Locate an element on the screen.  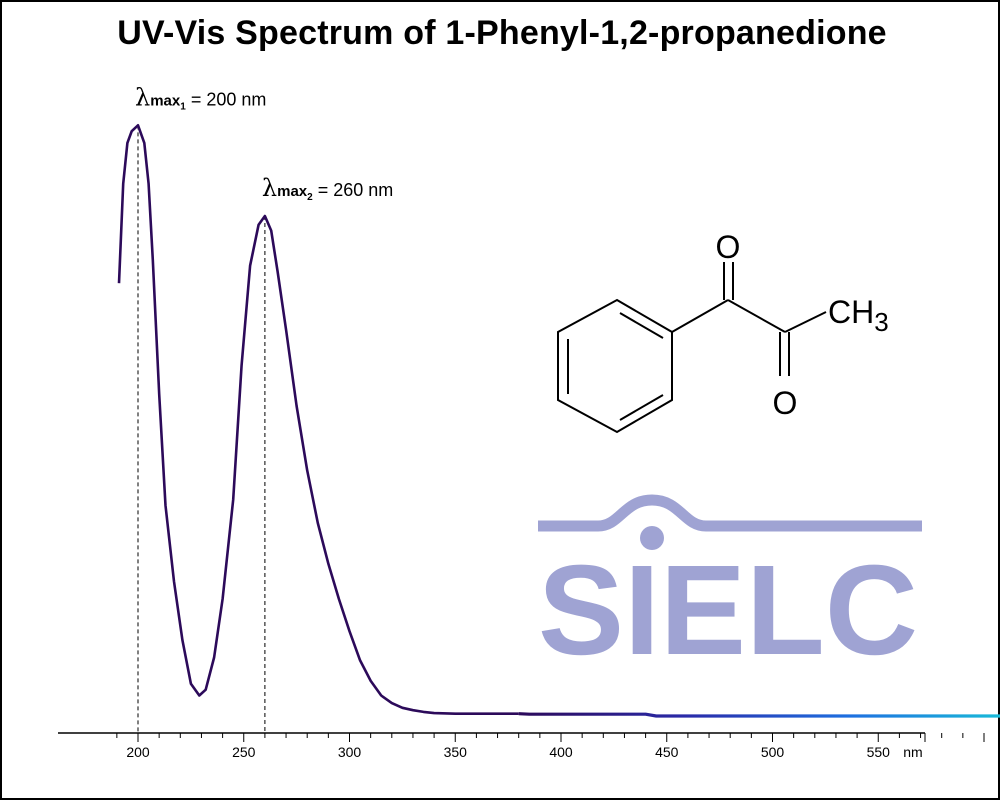
x-tick-label: 300 is located at coordinates (350, 752).